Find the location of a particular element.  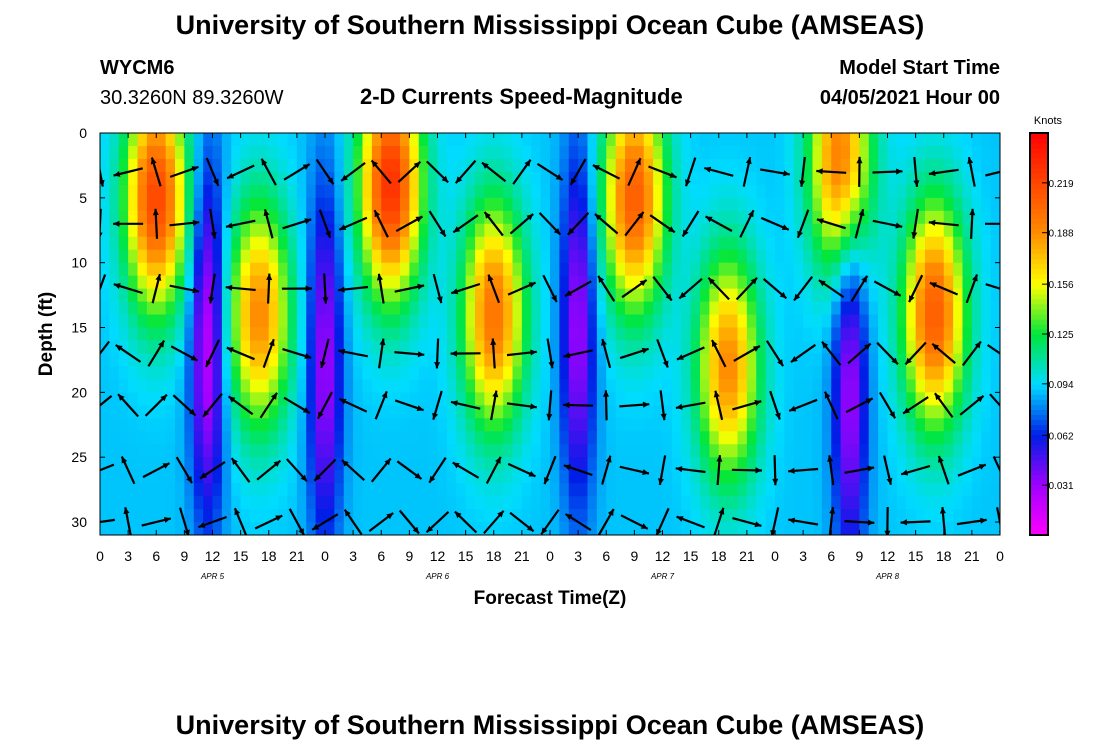

y-tick-label: 25 is located at coordinates (79, 457).